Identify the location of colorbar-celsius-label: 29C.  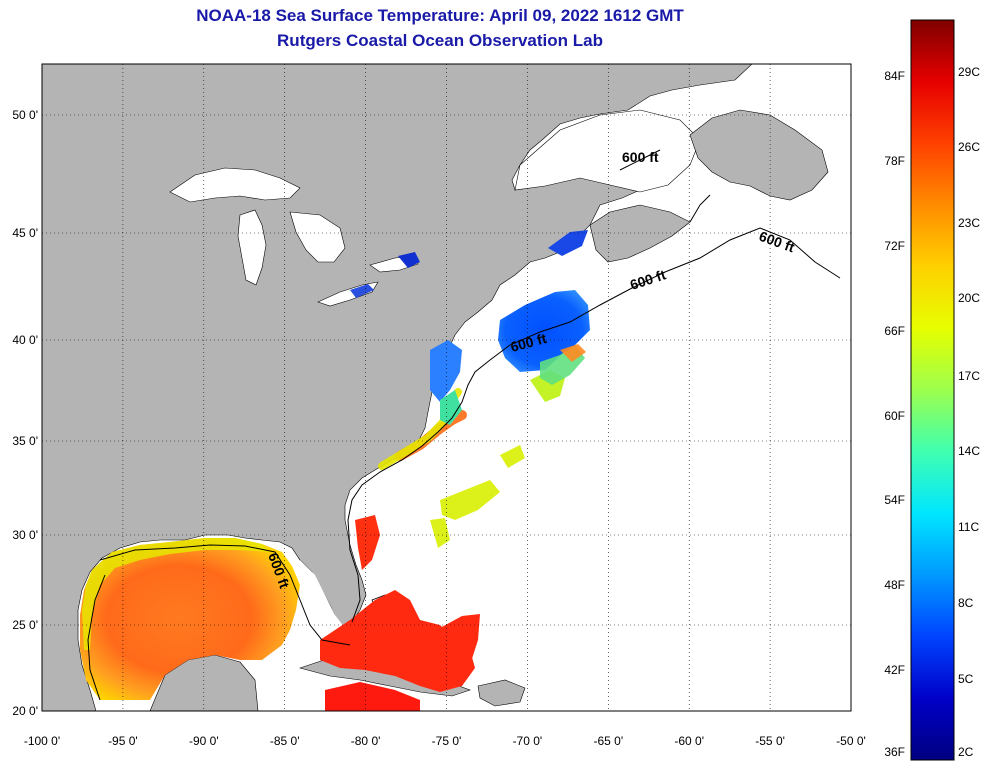
(969, 72).